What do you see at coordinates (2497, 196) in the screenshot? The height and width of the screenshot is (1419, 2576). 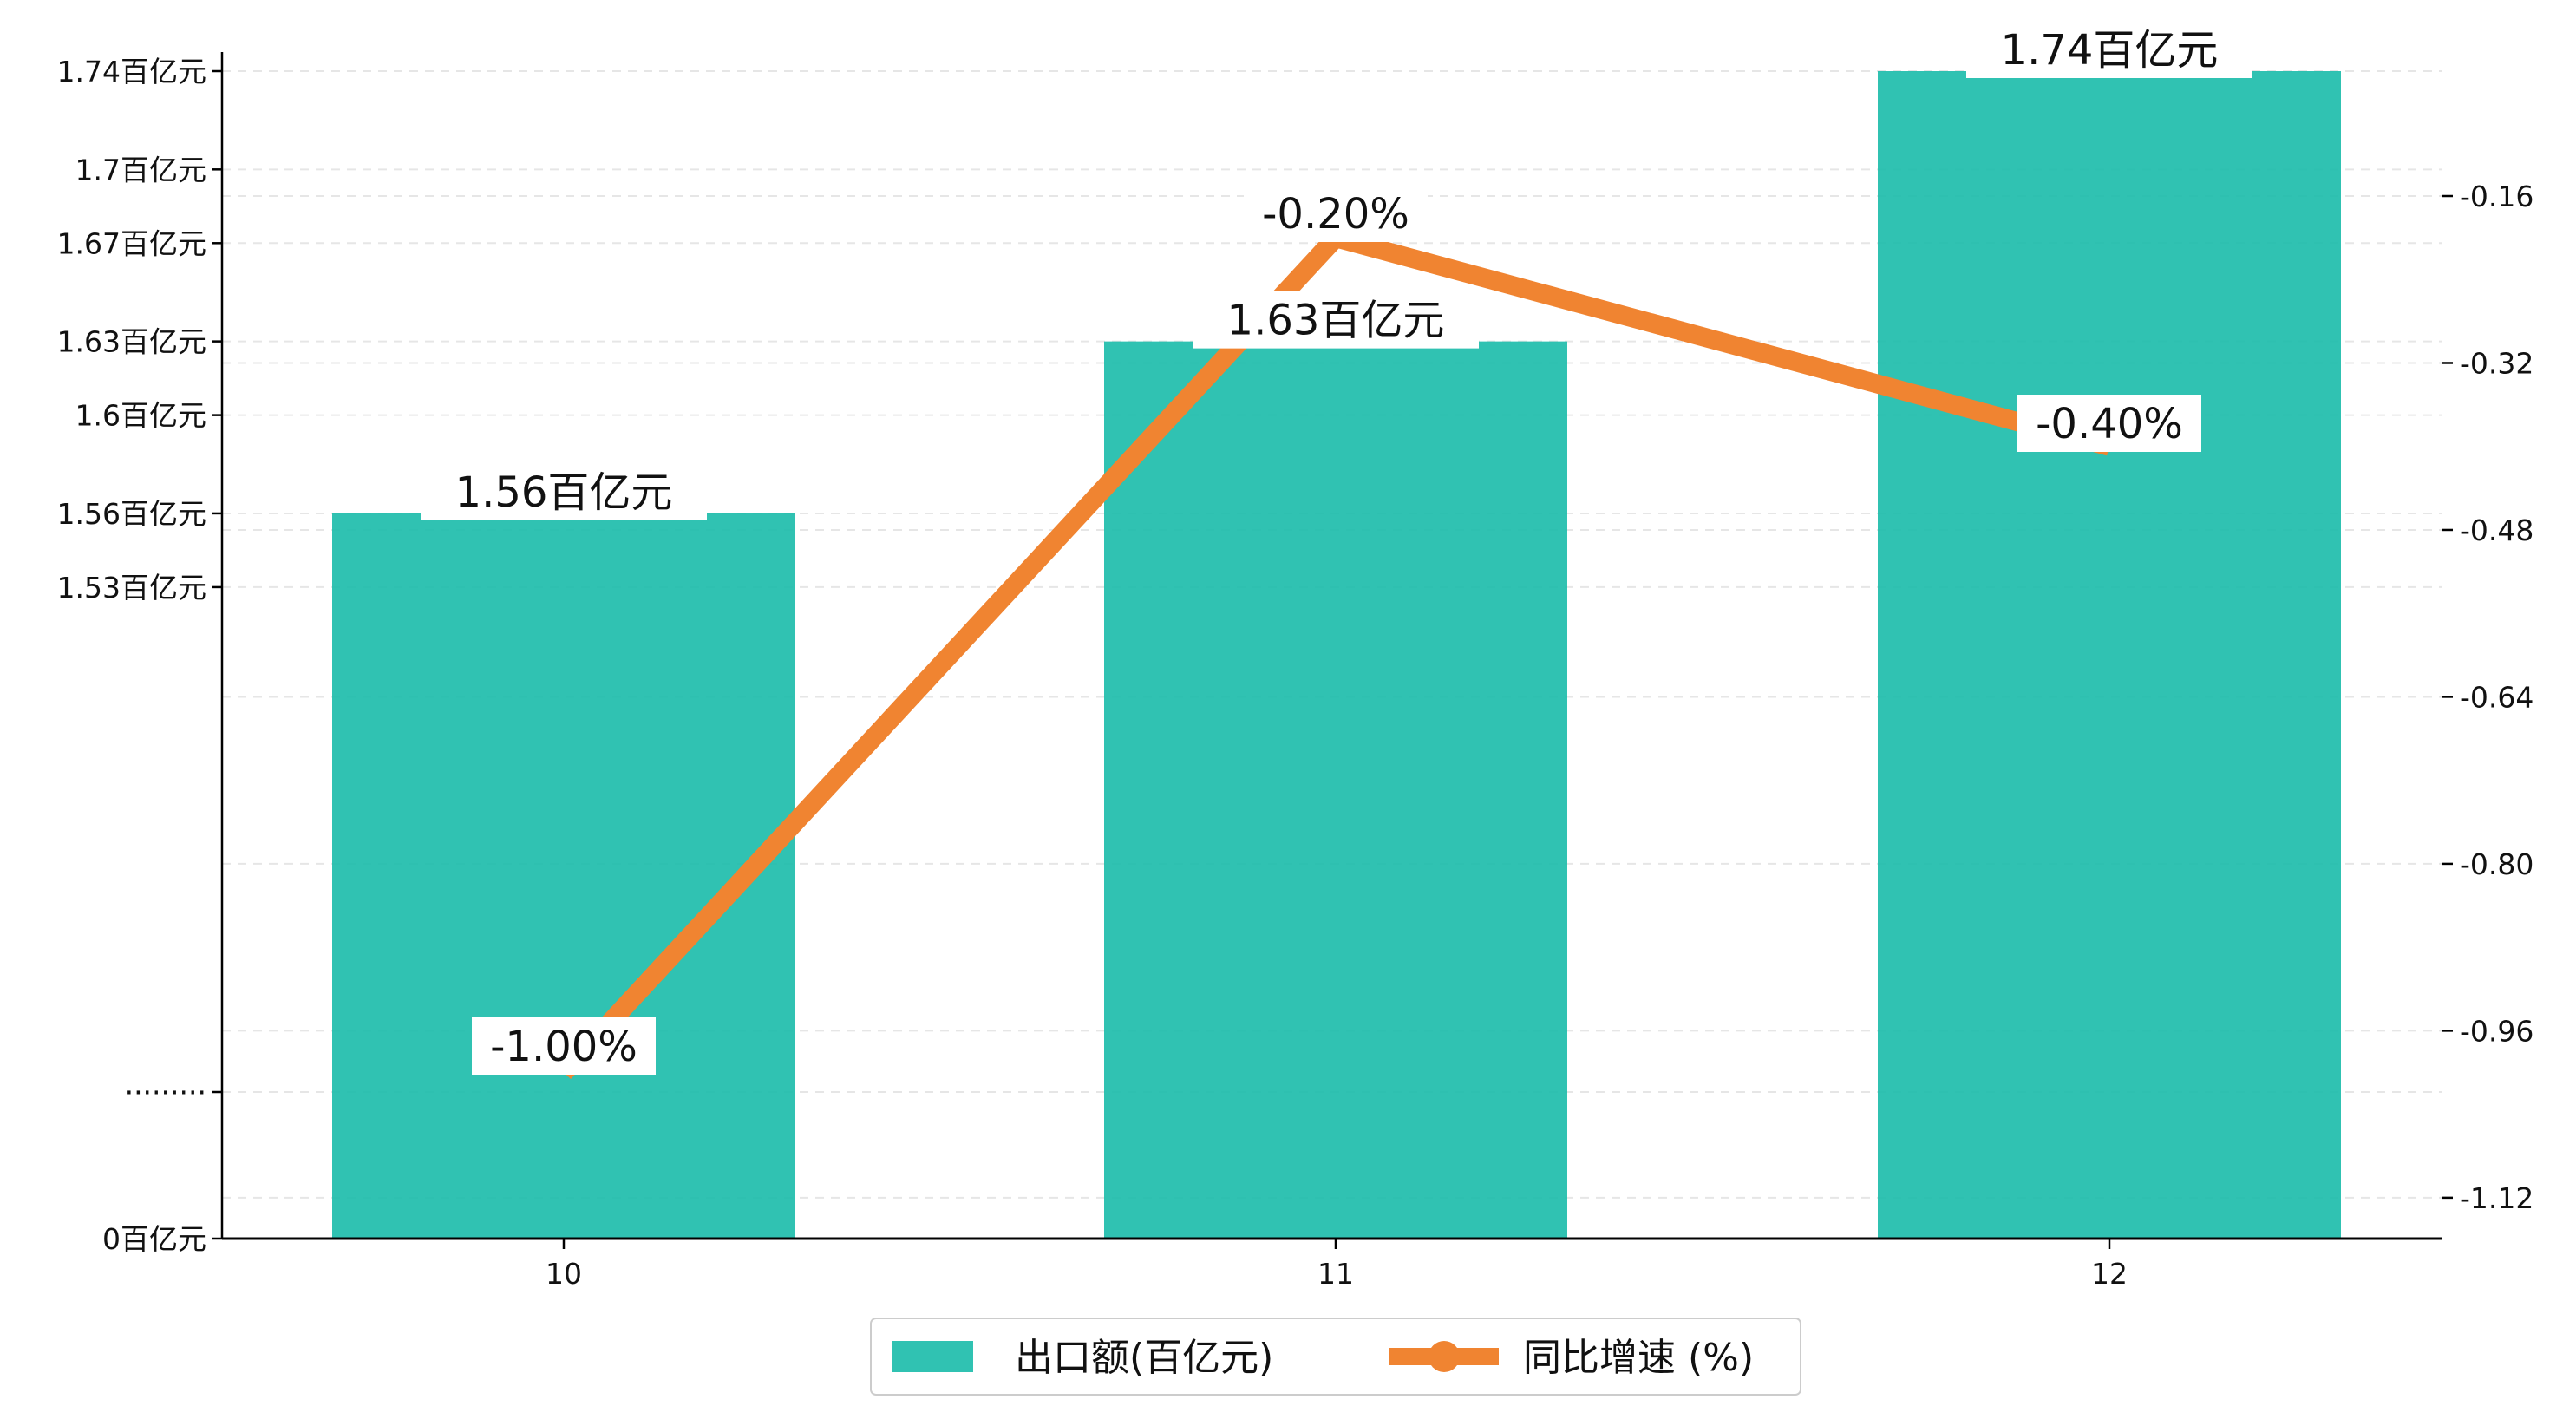 I see `right-tick-label: -0.16` at bounding box center [2497, 196].